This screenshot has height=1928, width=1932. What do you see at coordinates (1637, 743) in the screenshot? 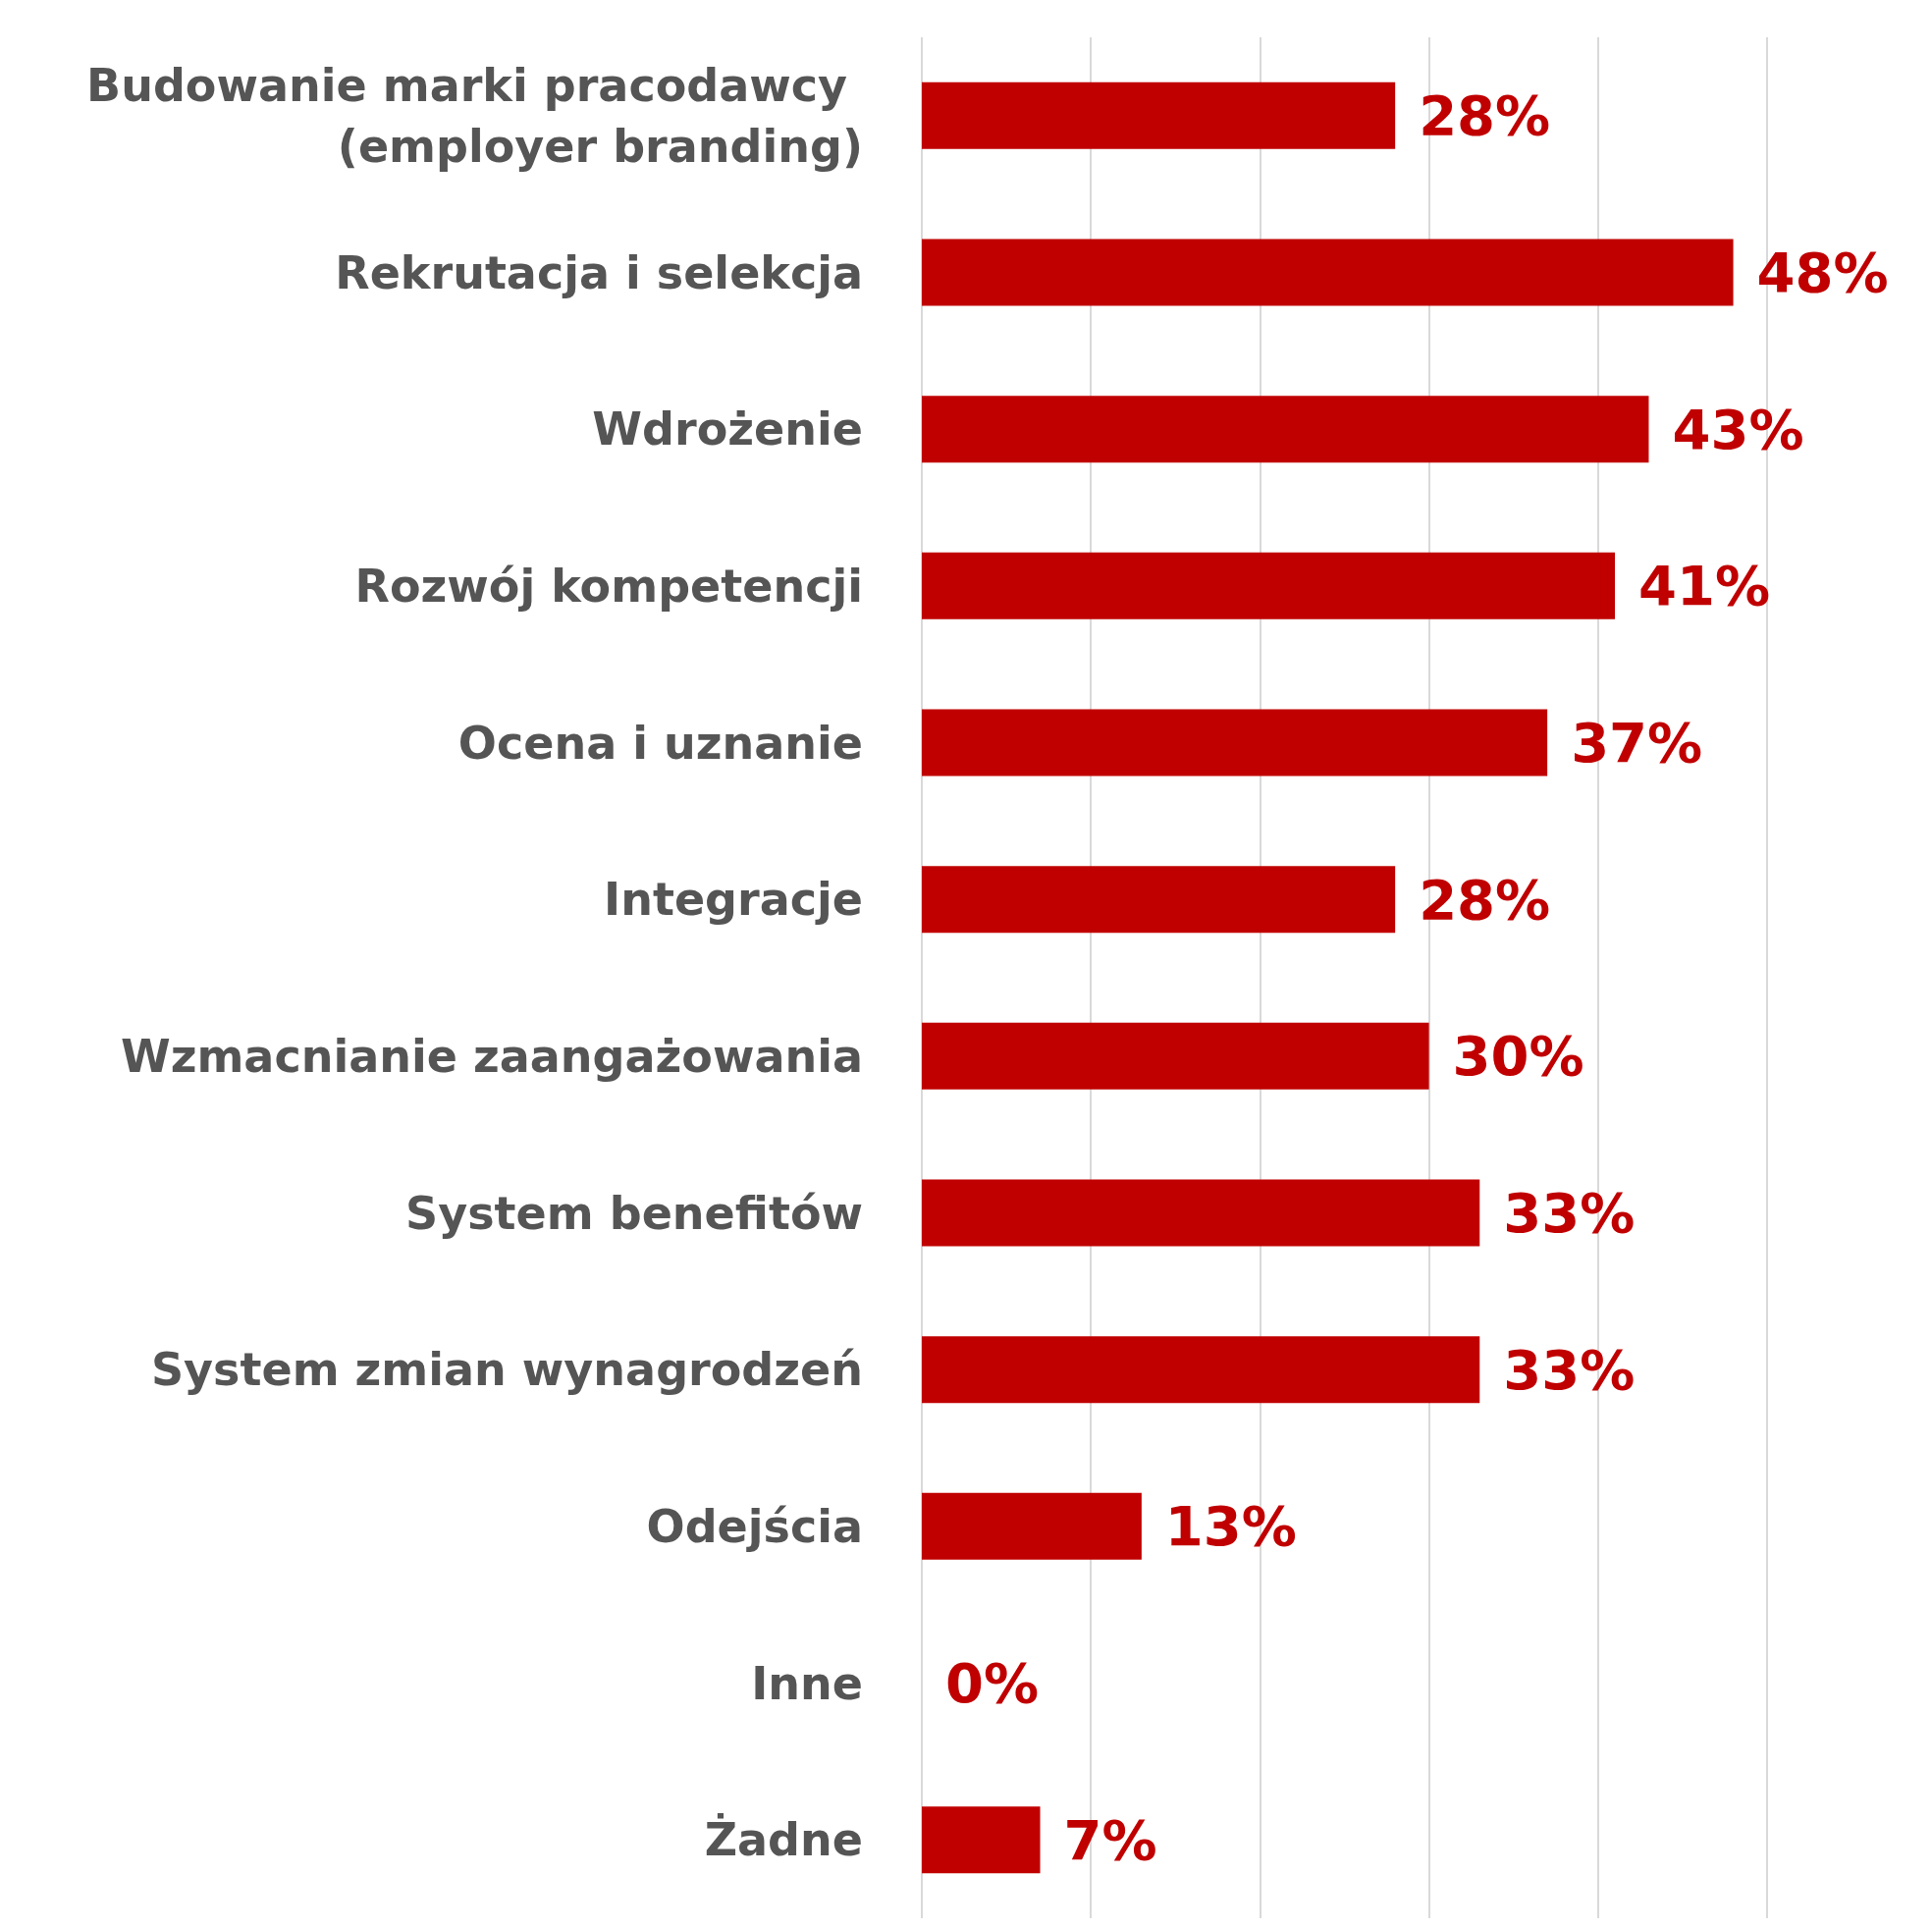
I see `data-label: 37%` at bounding box center [1637, 743].